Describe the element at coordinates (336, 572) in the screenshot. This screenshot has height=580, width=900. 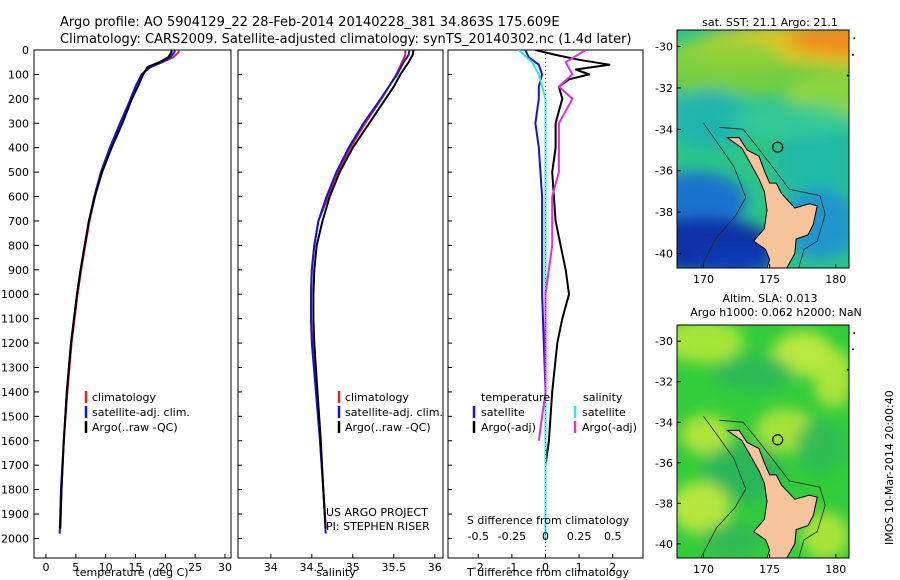
I see `salinity-xlabel: salinity` at that location.